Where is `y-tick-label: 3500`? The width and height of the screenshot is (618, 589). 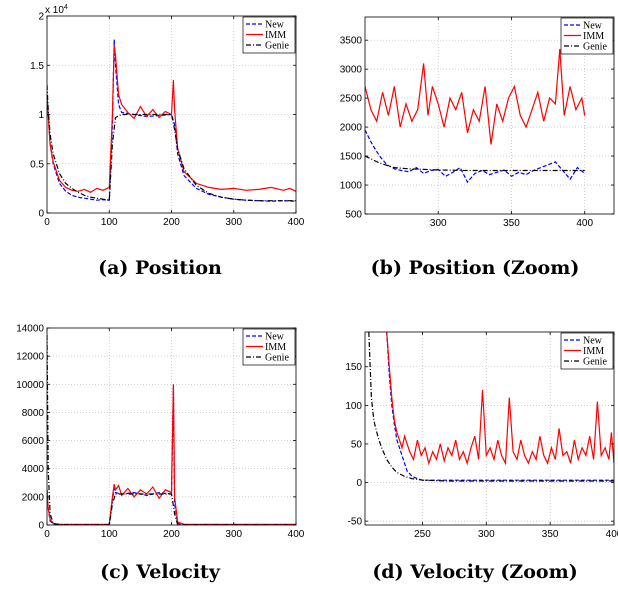
y-tick-label: 3500 is located at coordinates (351, 41).